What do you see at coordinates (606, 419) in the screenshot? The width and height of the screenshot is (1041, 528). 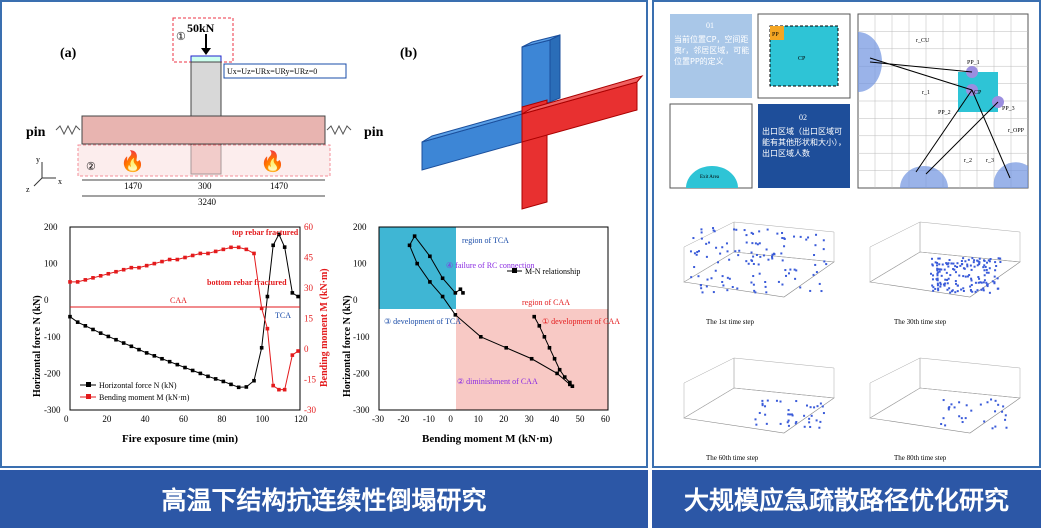 I see `chart2-xtick: 60` at bounding box center [606, 419].